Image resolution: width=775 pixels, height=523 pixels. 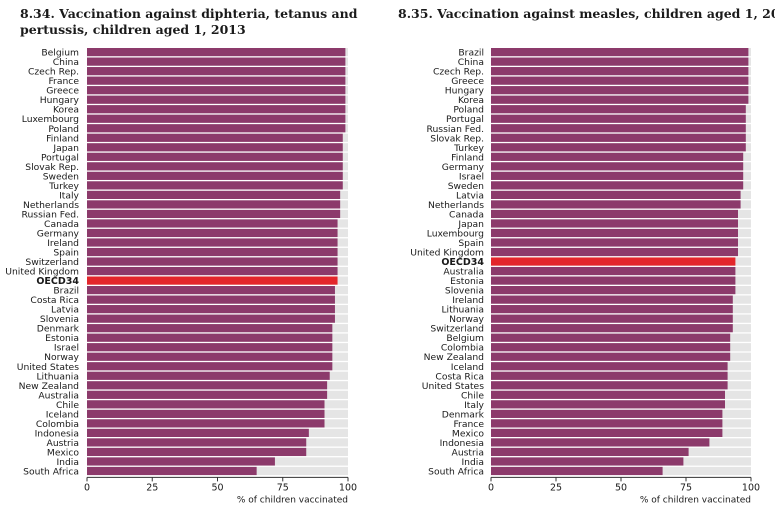 I want to click on category-label: Chile, so click(x=67, y=405).